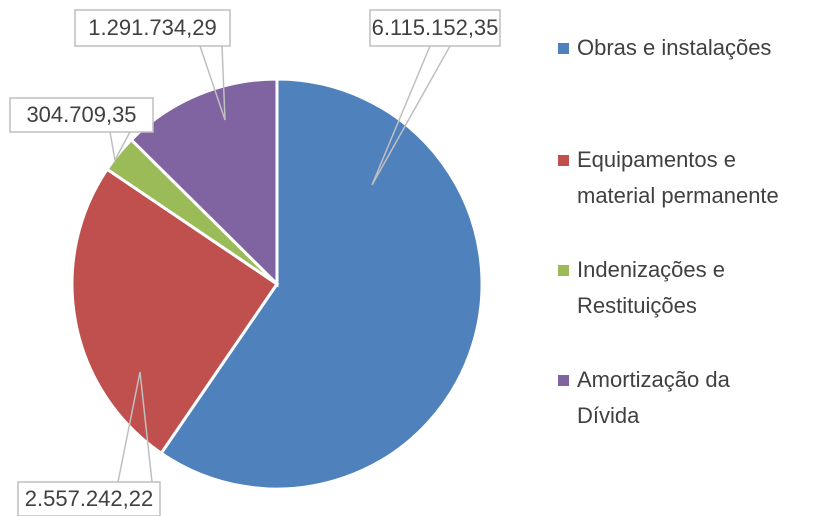 The height and width of the screenshot is (516, 813). I want to click on pie-slice, so click(175, 311).